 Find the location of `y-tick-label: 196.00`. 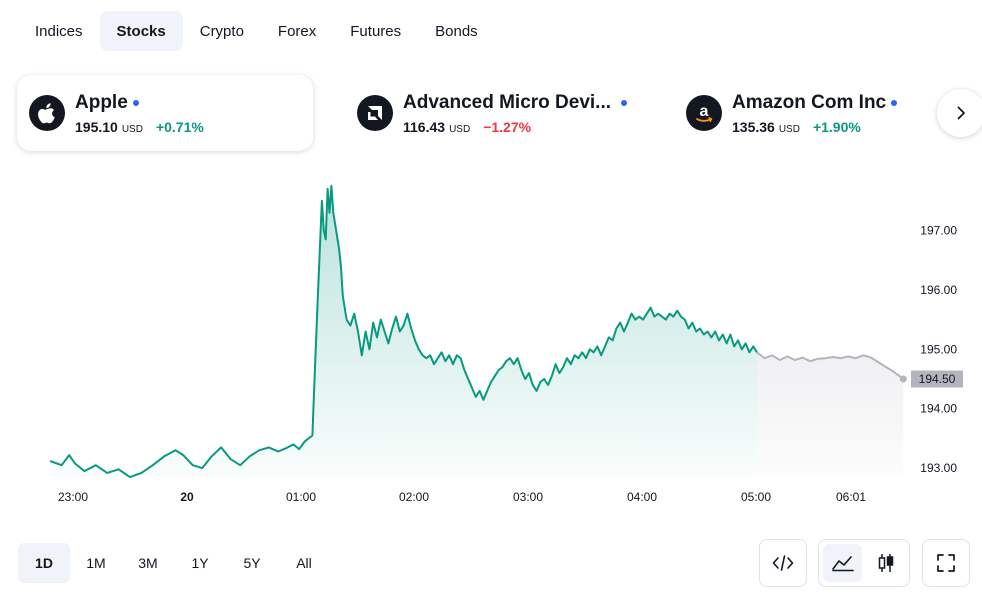

y-tick-label: 196.00 is located at coordinates (938, 290).